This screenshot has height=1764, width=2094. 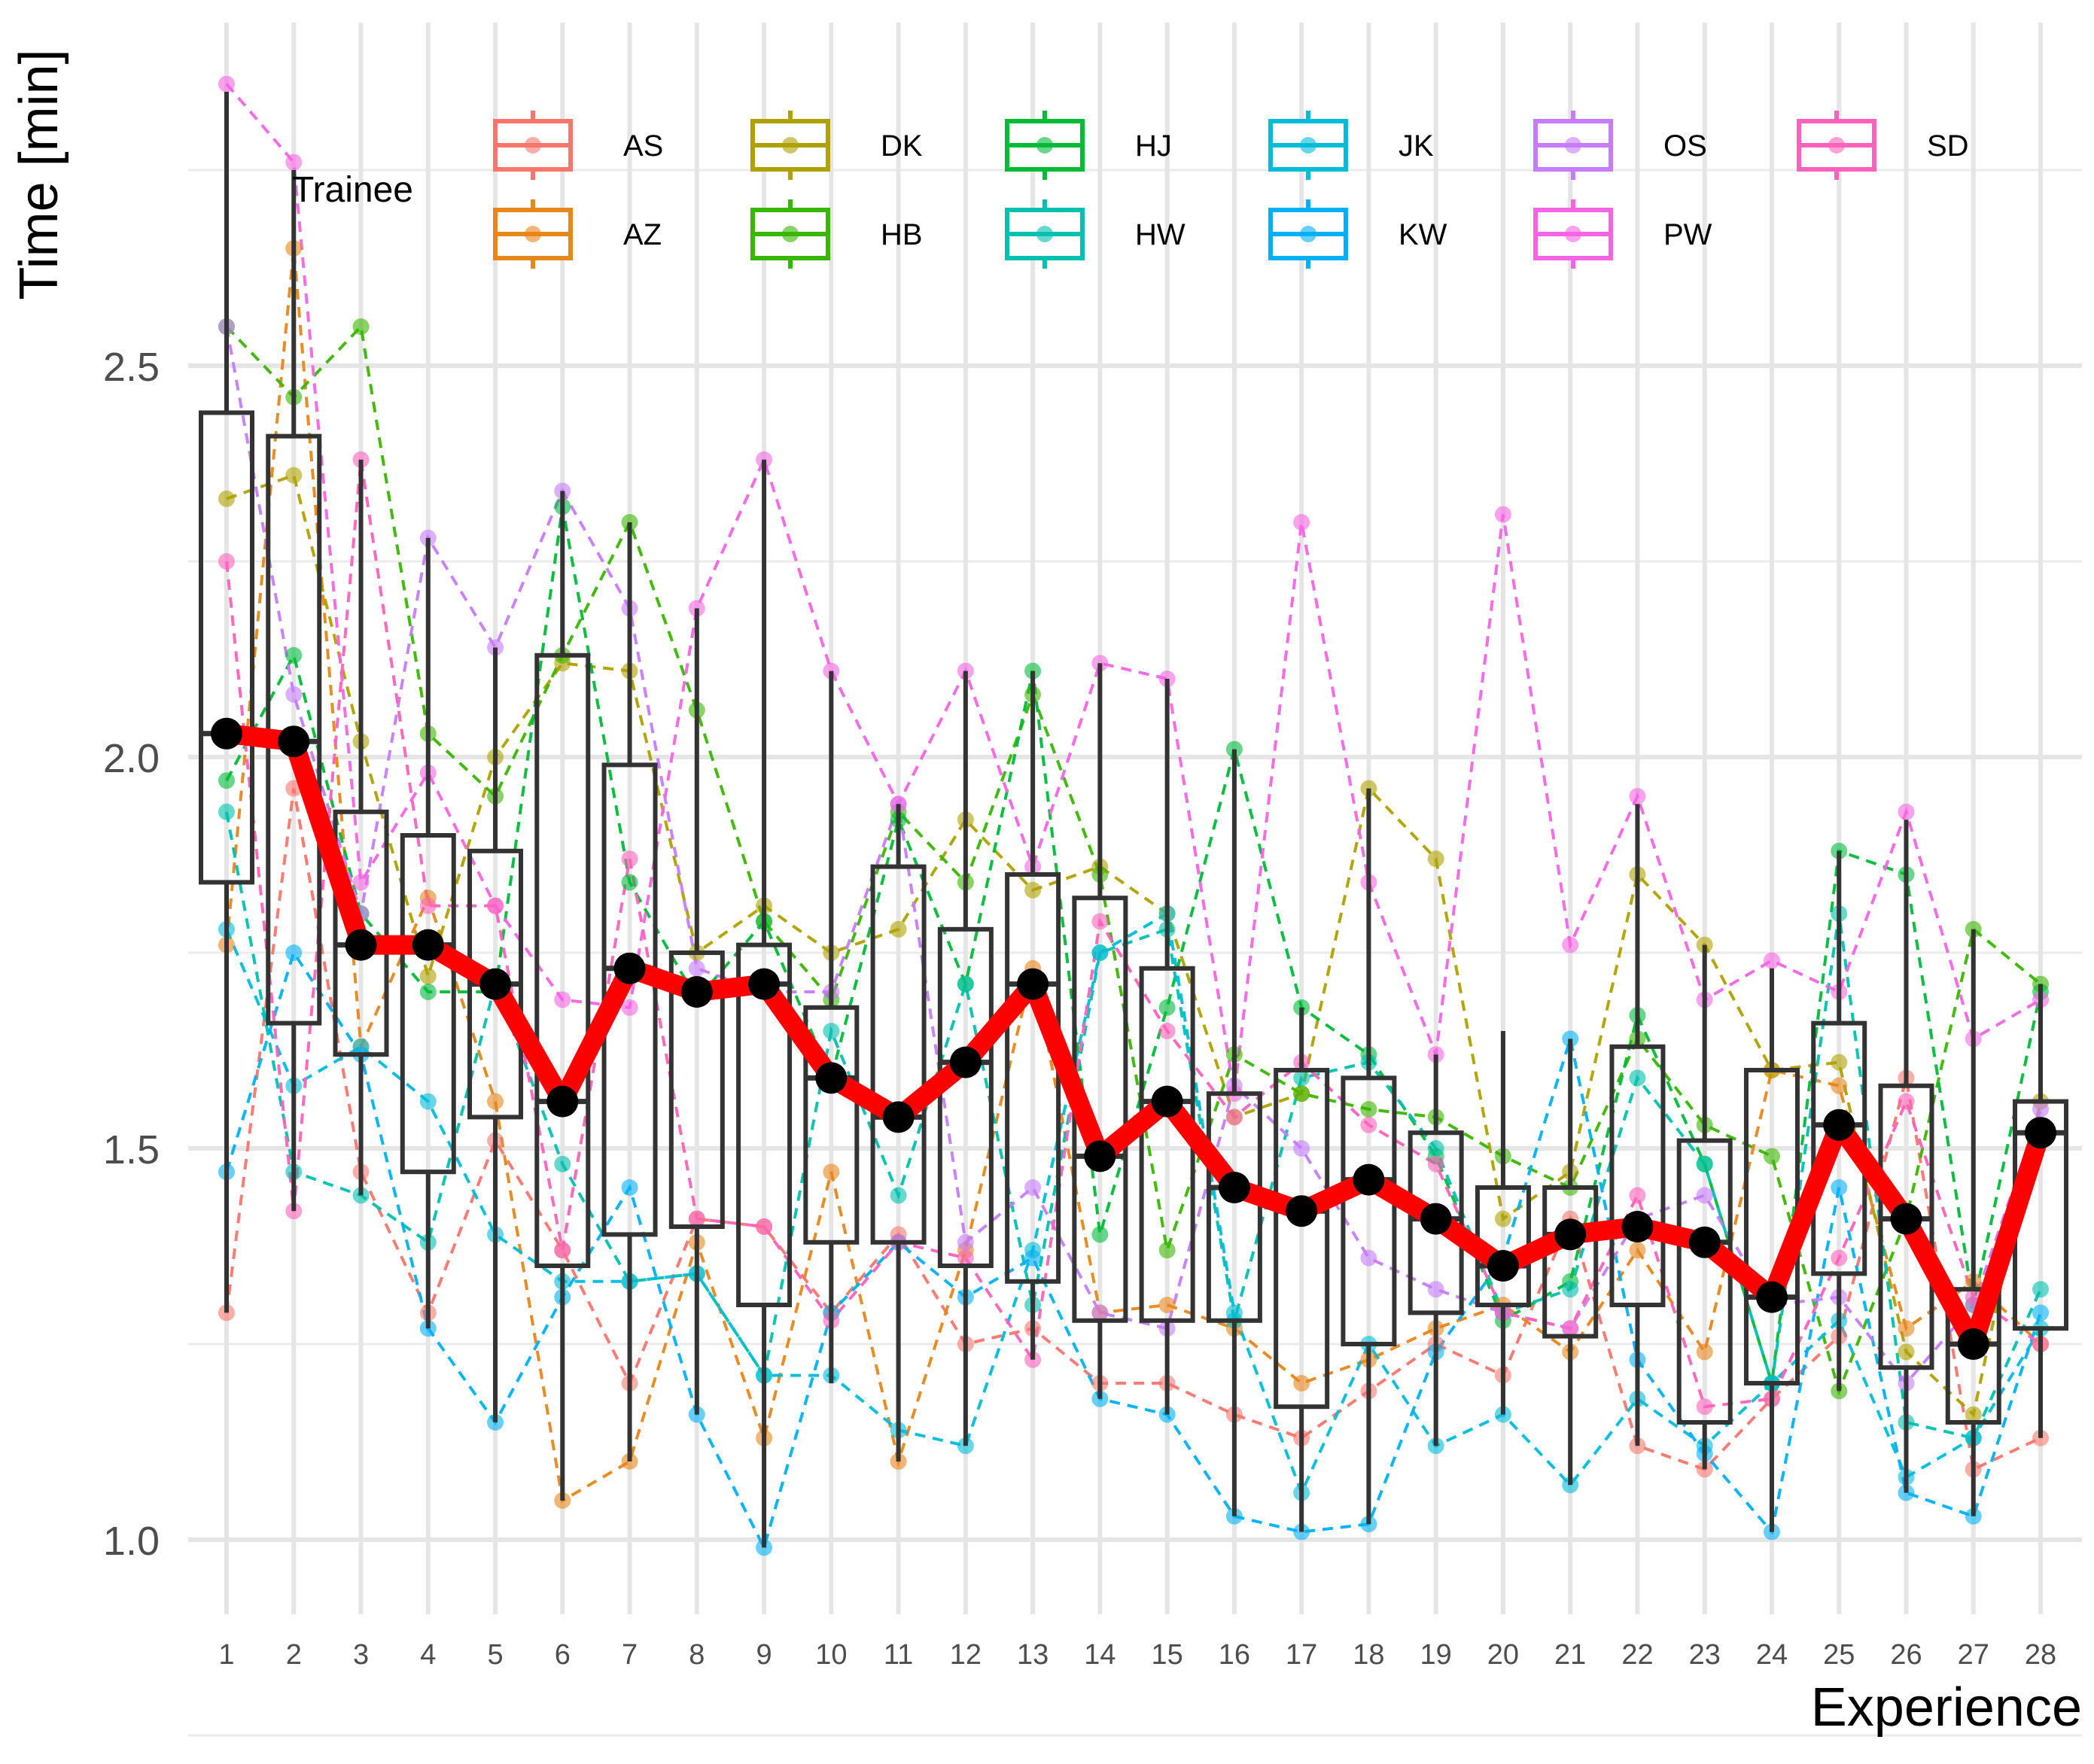 I want to click on x-axis-title: Experience, so click(x=1946, y=1707).